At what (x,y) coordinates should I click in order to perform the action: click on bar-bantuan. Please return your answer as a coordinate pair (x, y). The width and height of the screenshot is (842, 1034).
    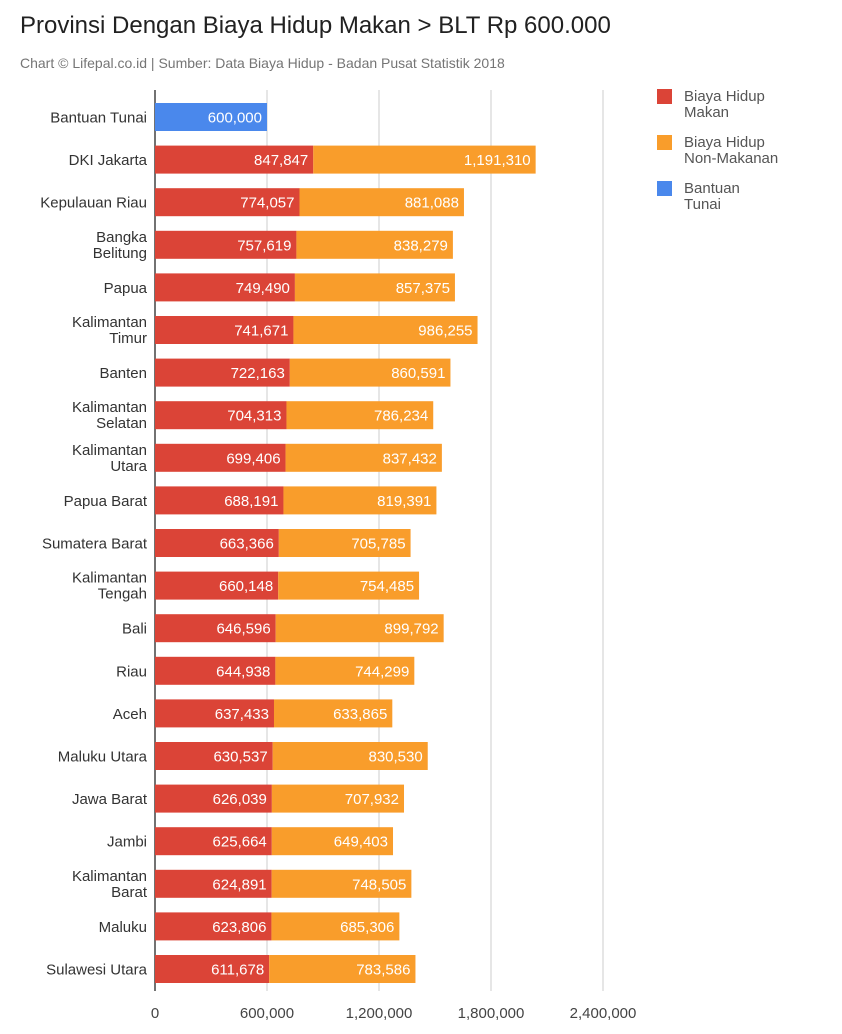
    Looking at the image, I should click on (211, 117).